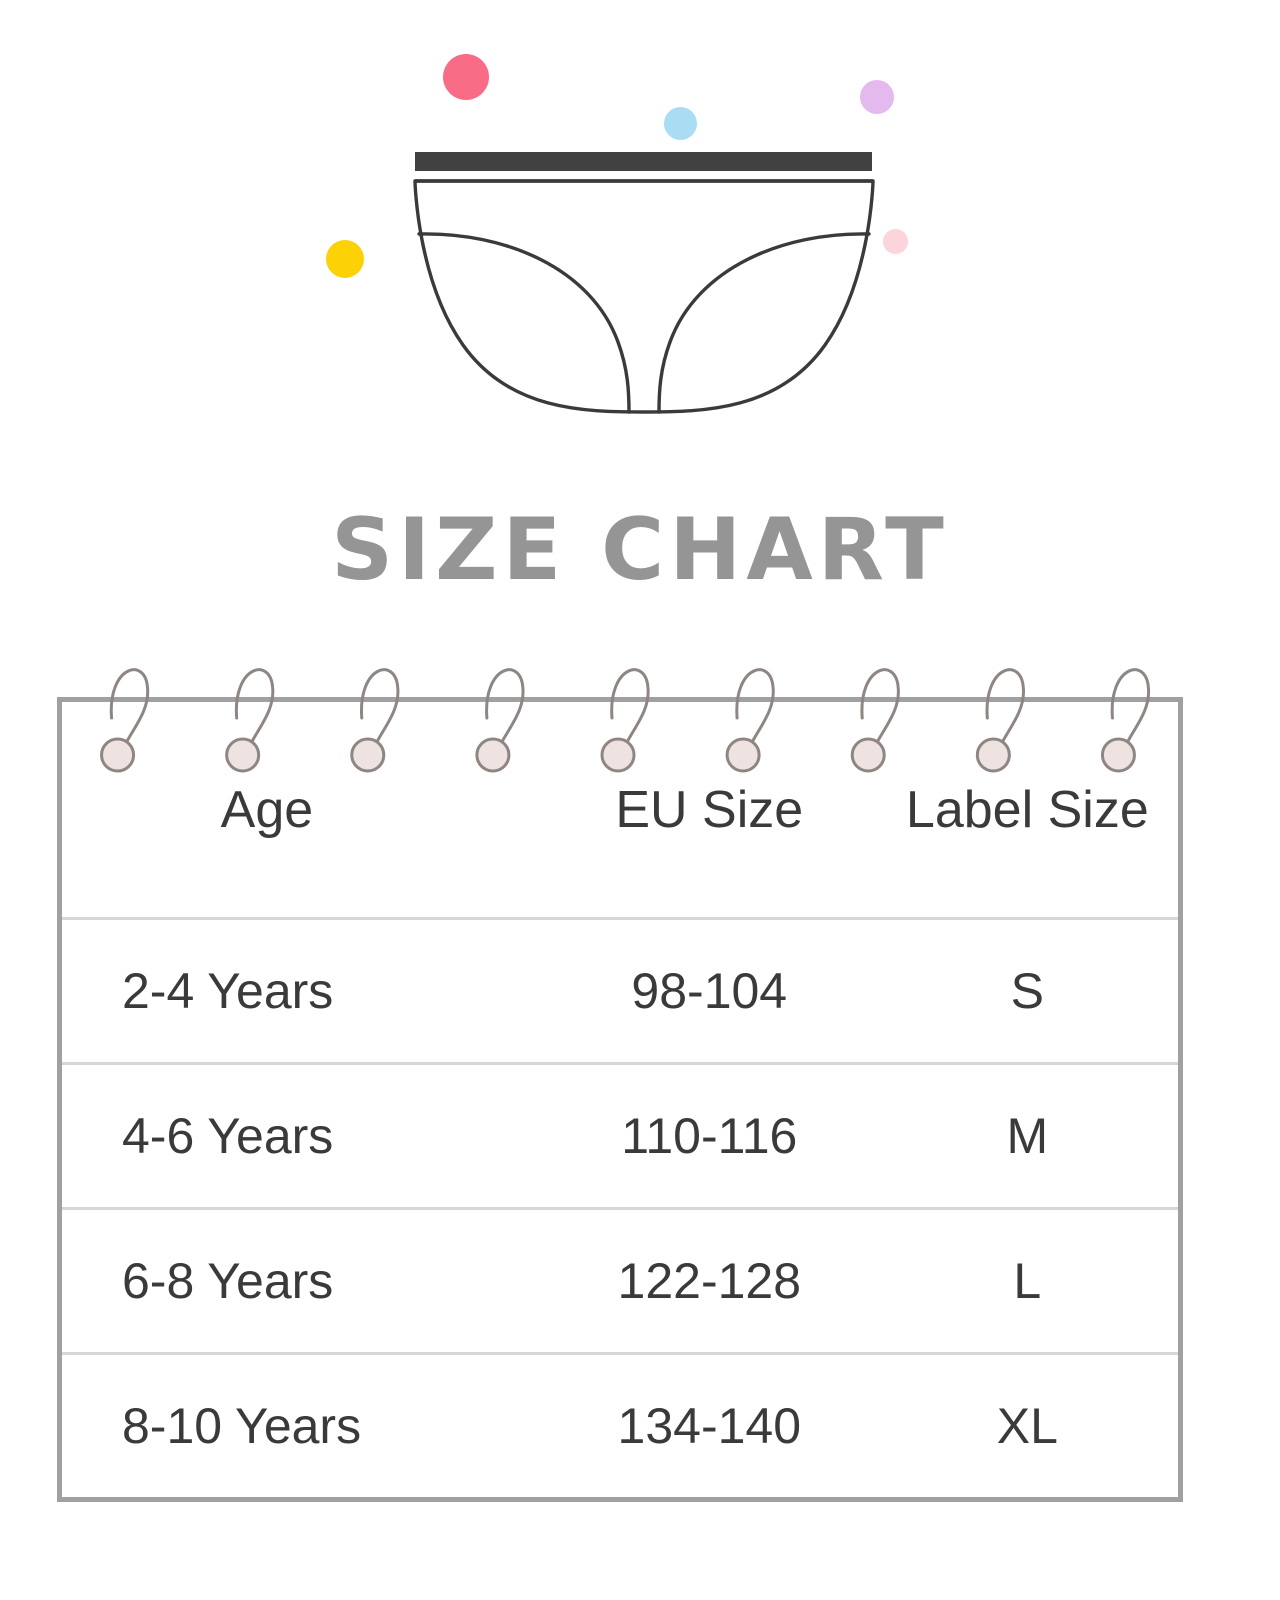  Describe the element at coordinates (764, 323) in the screenshot. I see `leg-opening-right` at that location.